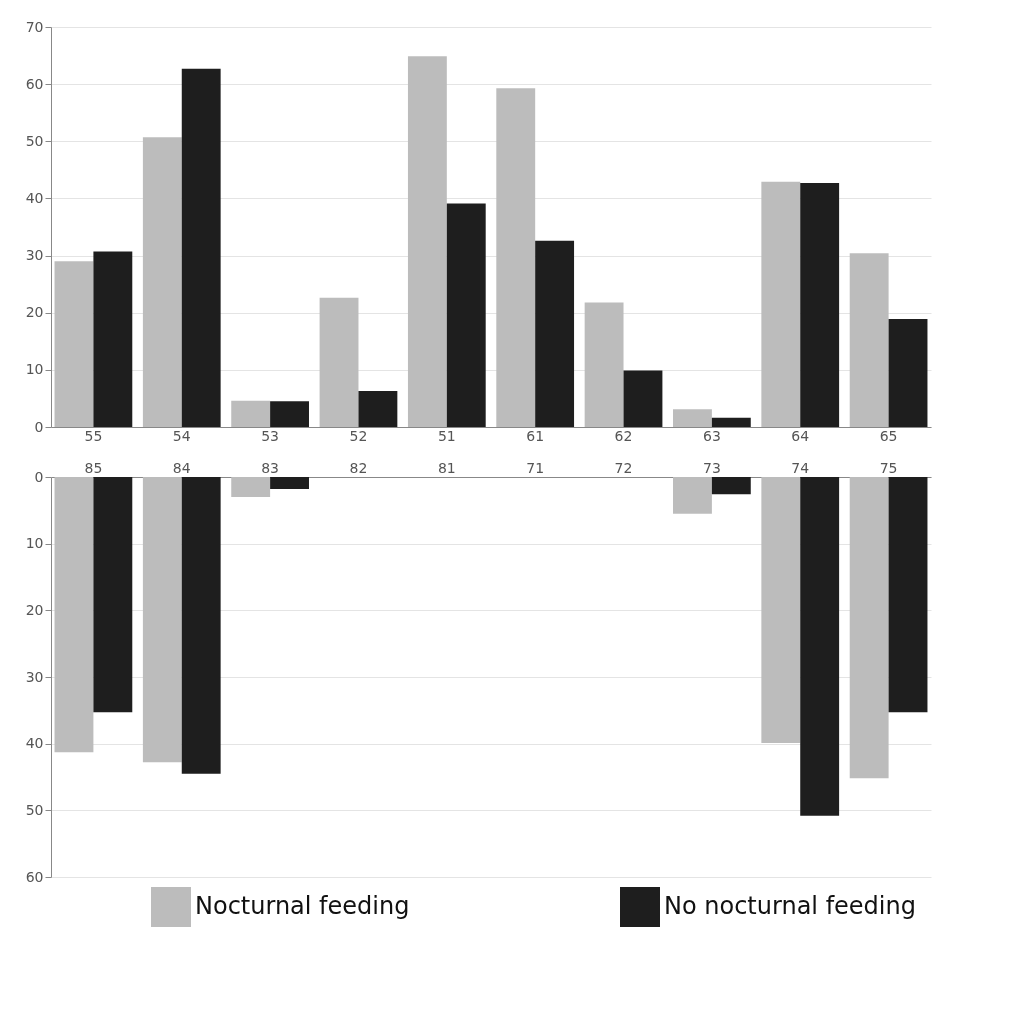 The image size is (1016, 1015). What do you see at coordinates (93, 435) in the screenshot?
I see `x-tick-label: 55` at bounding box center [93, 435].